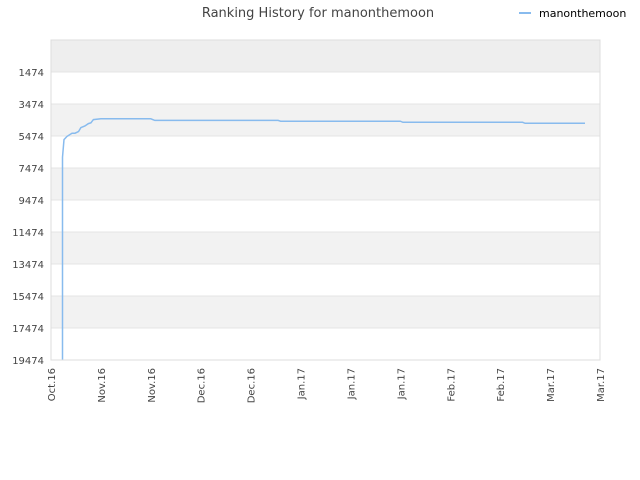 Image resolution: width=640 pixels, height=480 pixels. Describe the element at coordinates (28, 265) in the screenshot. I see `y-tick-label: 13474` at that location.